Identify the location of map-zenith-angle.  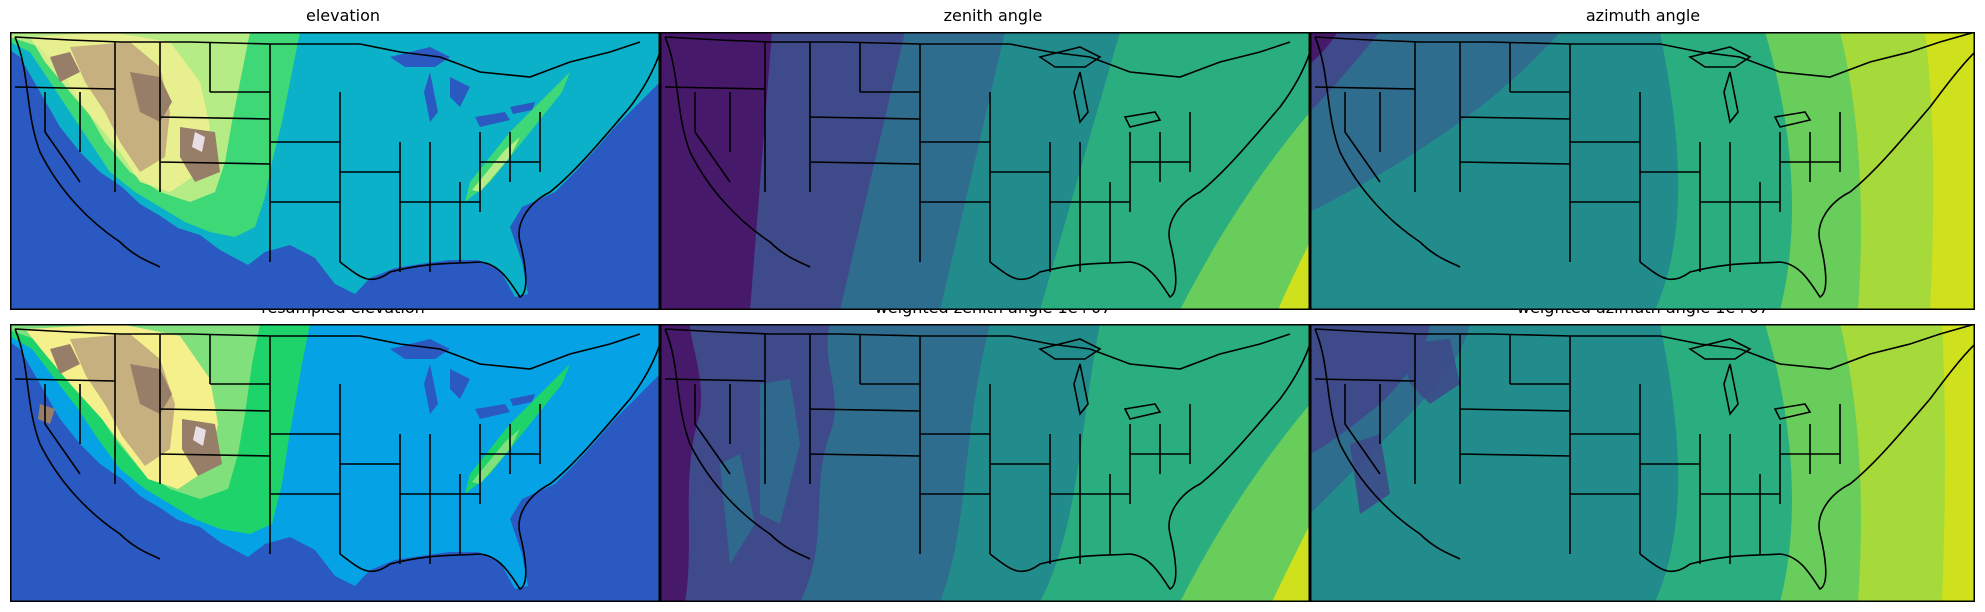
(985, 171).